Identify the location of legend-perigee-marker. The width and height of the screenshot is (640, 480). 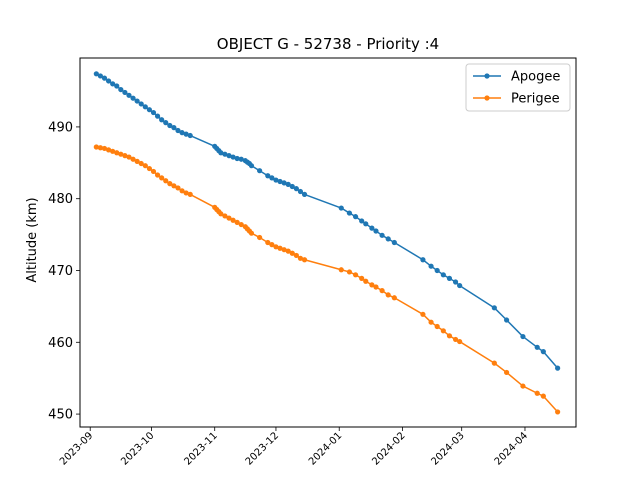
(487, 98).